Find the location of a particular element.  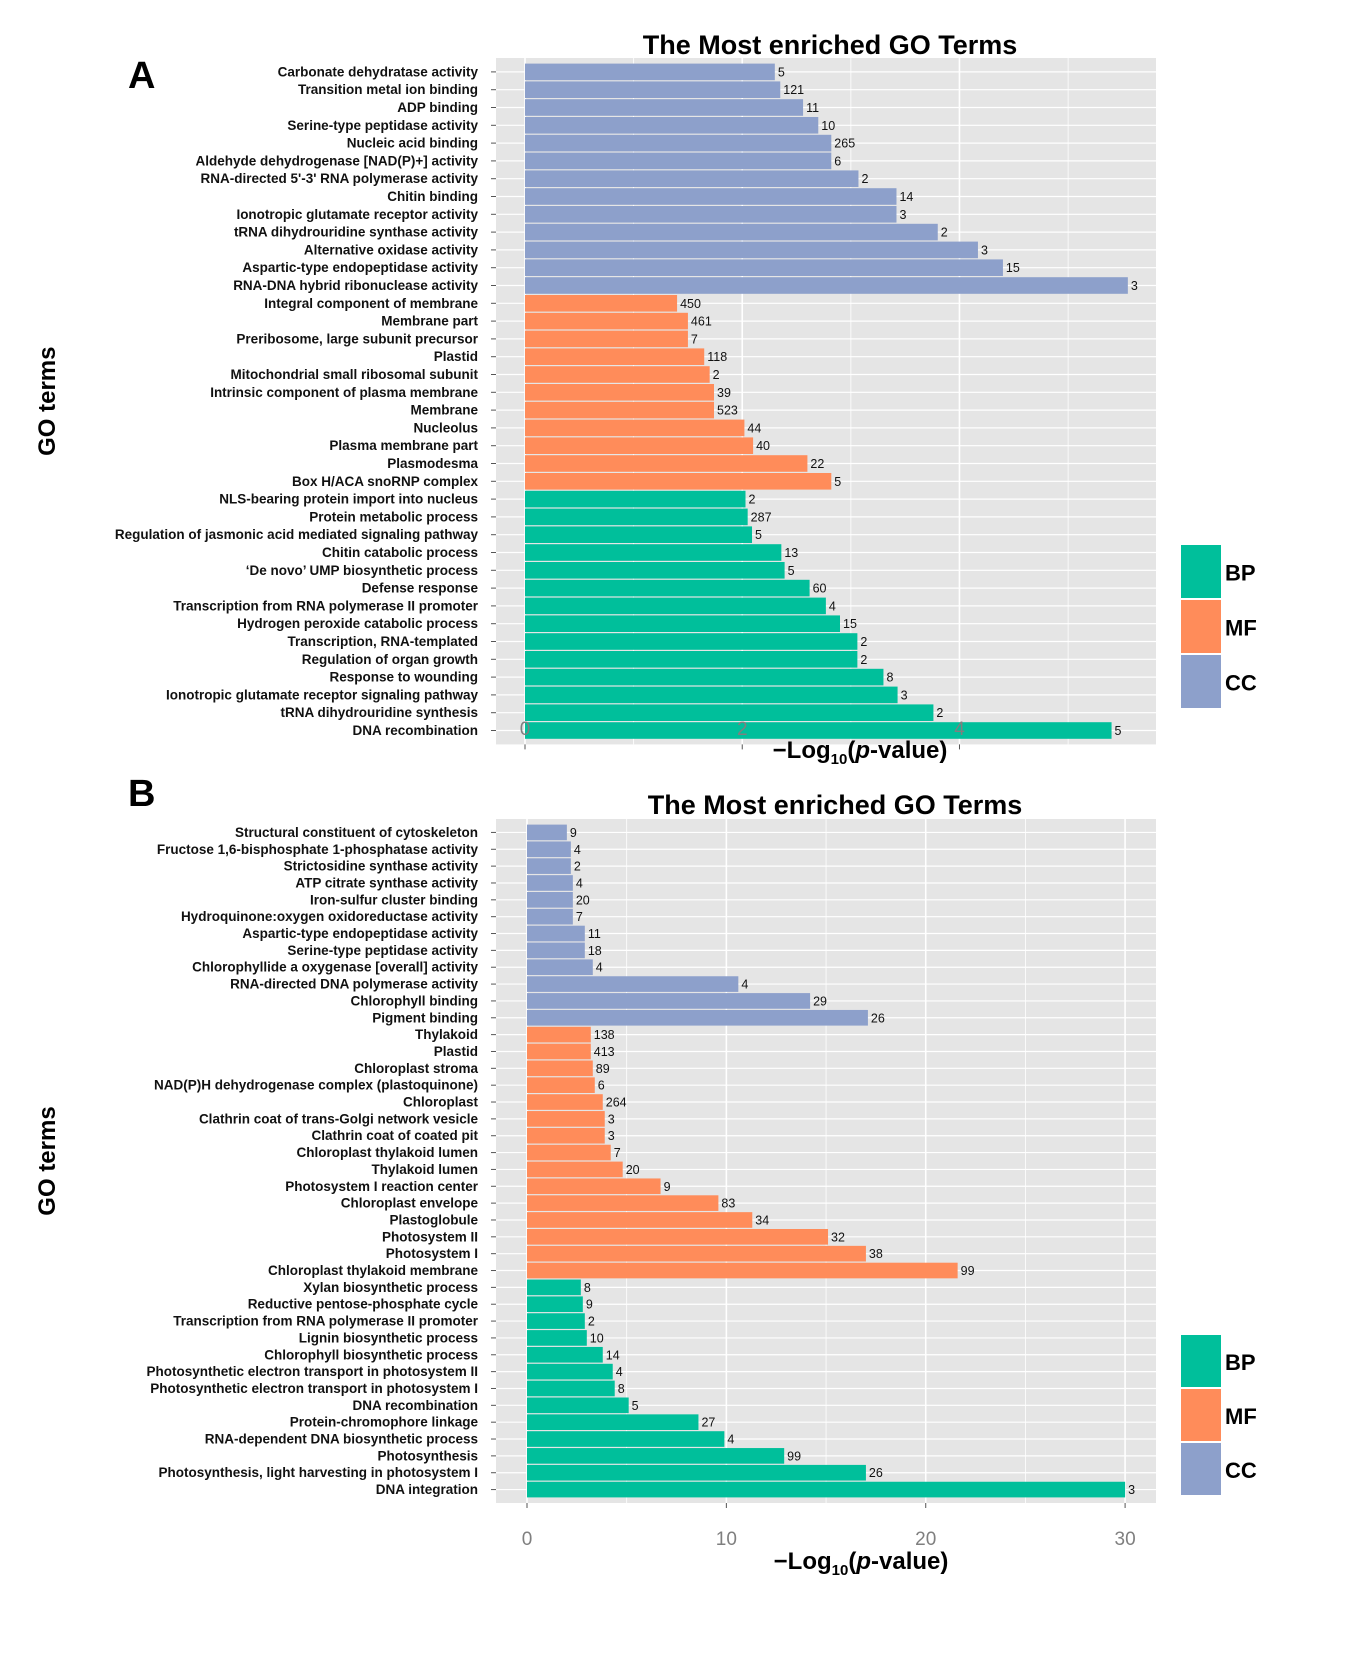

category-label: Chloroplast thylakoid membrane is located at coordinates (373, 1270).